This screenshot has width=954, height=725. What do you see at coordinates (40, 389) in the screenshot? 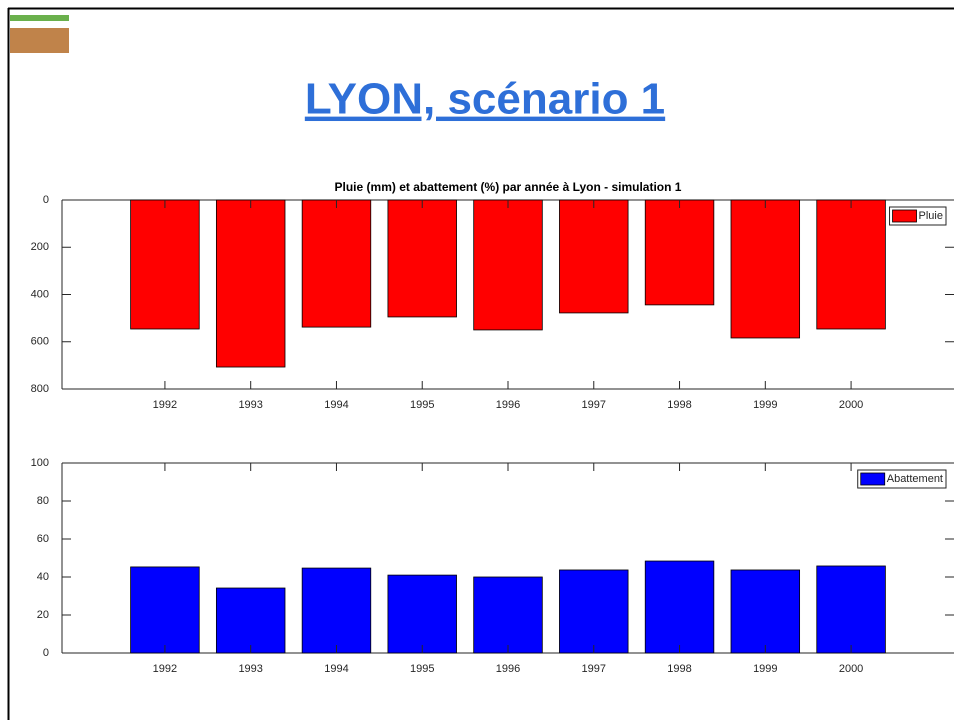
I see `y-tick-label: 800` at bounding box center [40, 389].